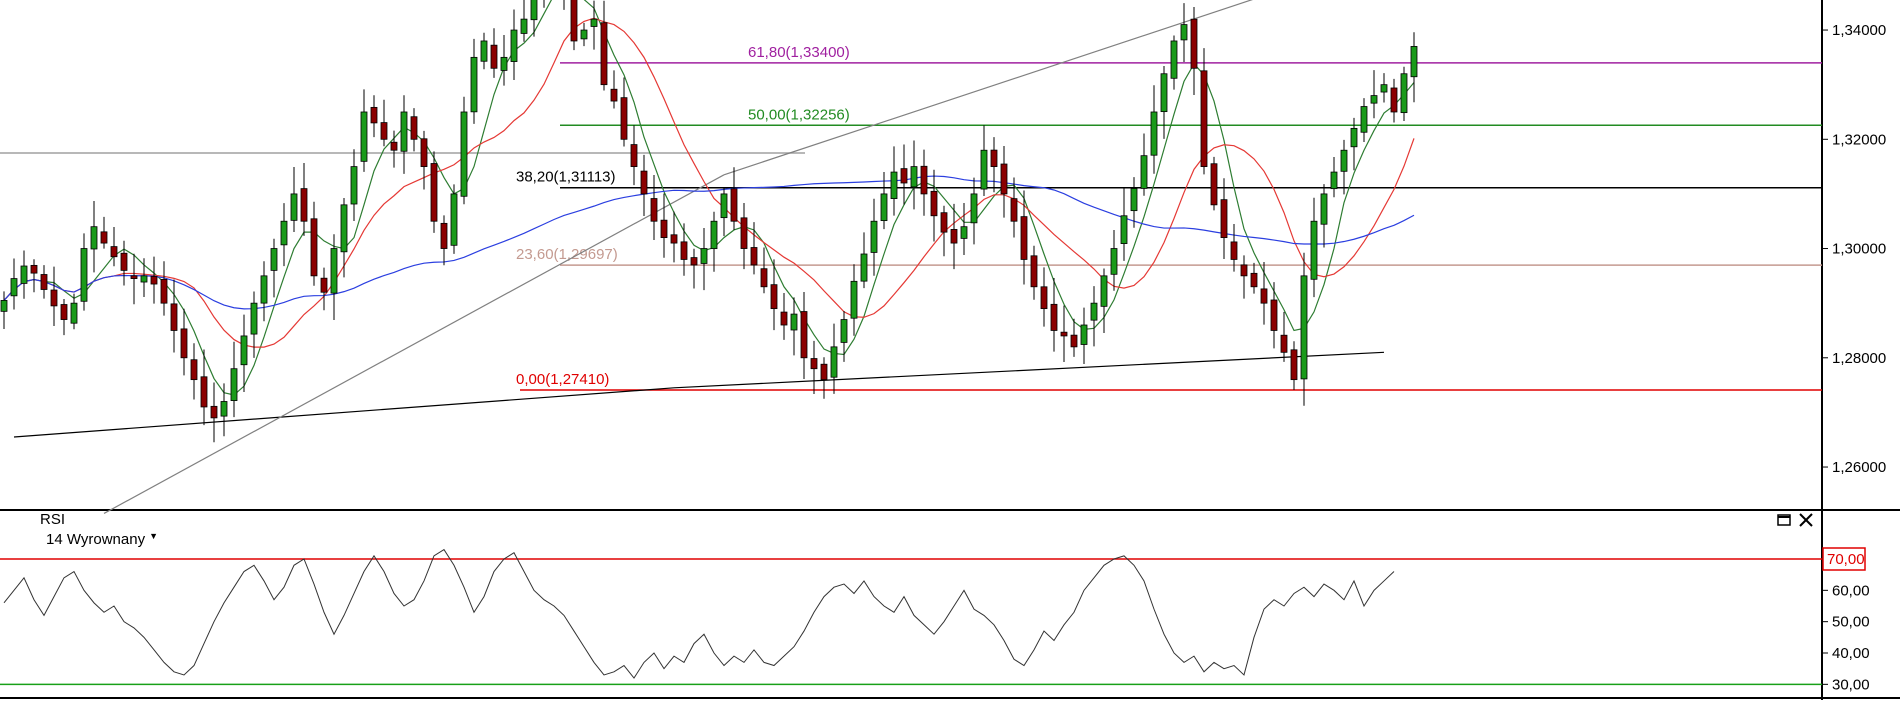 The image size is (1900, 705). What do you see at coordinates (1859, 139) in the screenshot?
I see `price-tick-label: 1,32000` at bounding box center [1859, 139].